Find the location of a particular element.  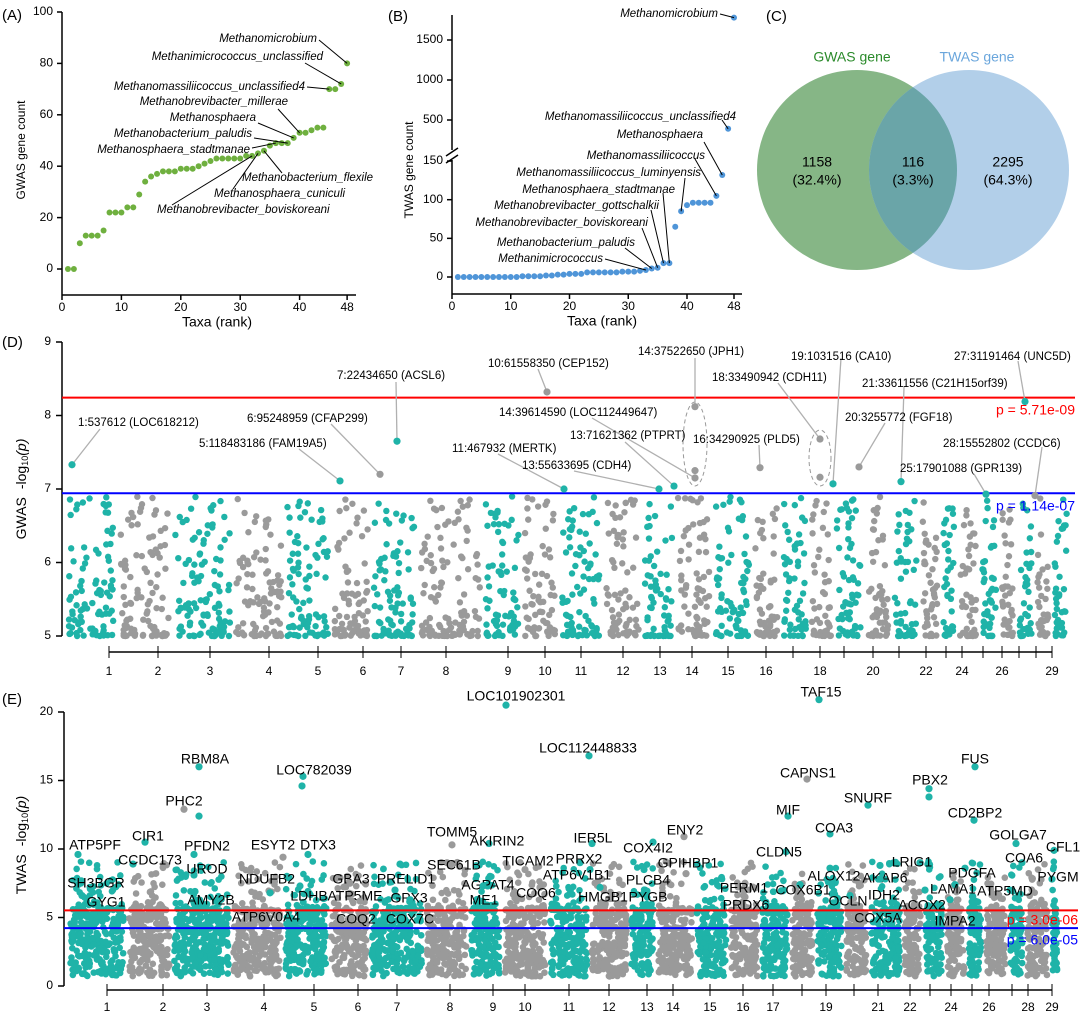

taxon-label: Methanosphaera_stadtmanae is located at coordinates (598, 190).